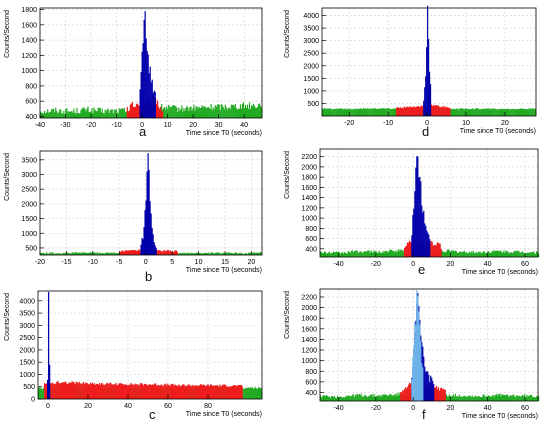  I want to click on y-tick-label: 400, so click(311, 249).